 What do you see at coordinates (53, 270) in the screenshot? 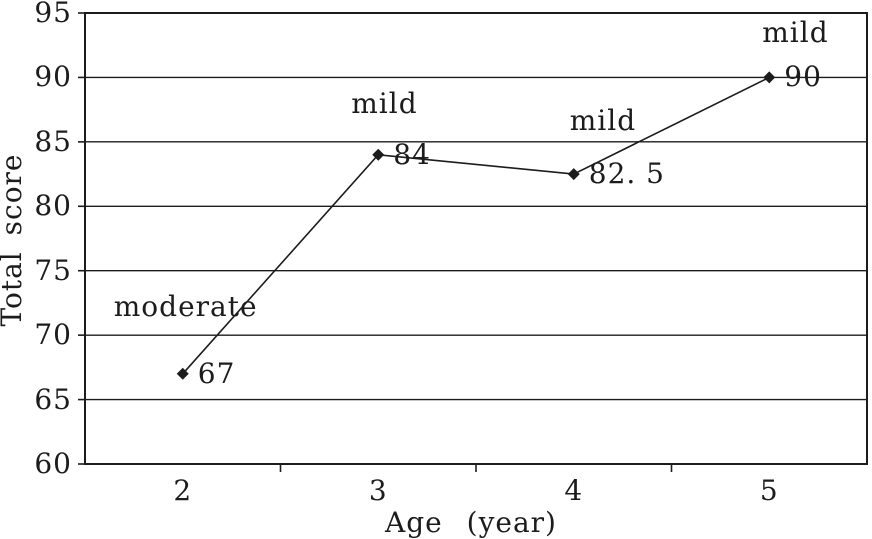
I see `y-tick-label: 75` at bounding box center [53, 270].